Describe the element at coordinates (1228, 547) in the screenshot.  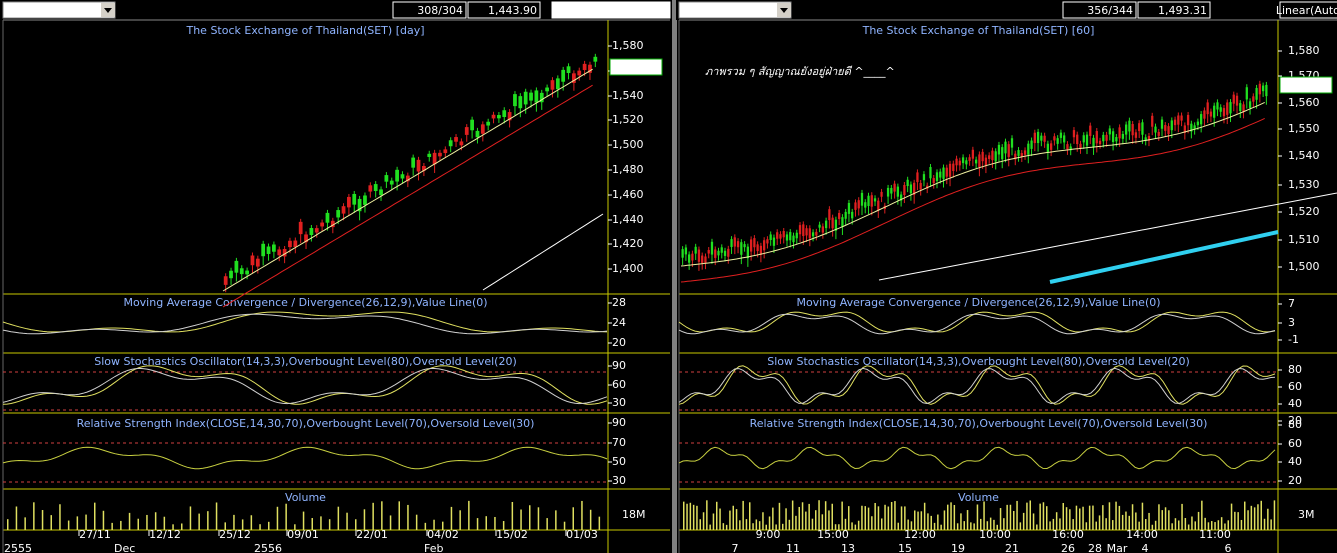
I see `day-label: 6` at that location.